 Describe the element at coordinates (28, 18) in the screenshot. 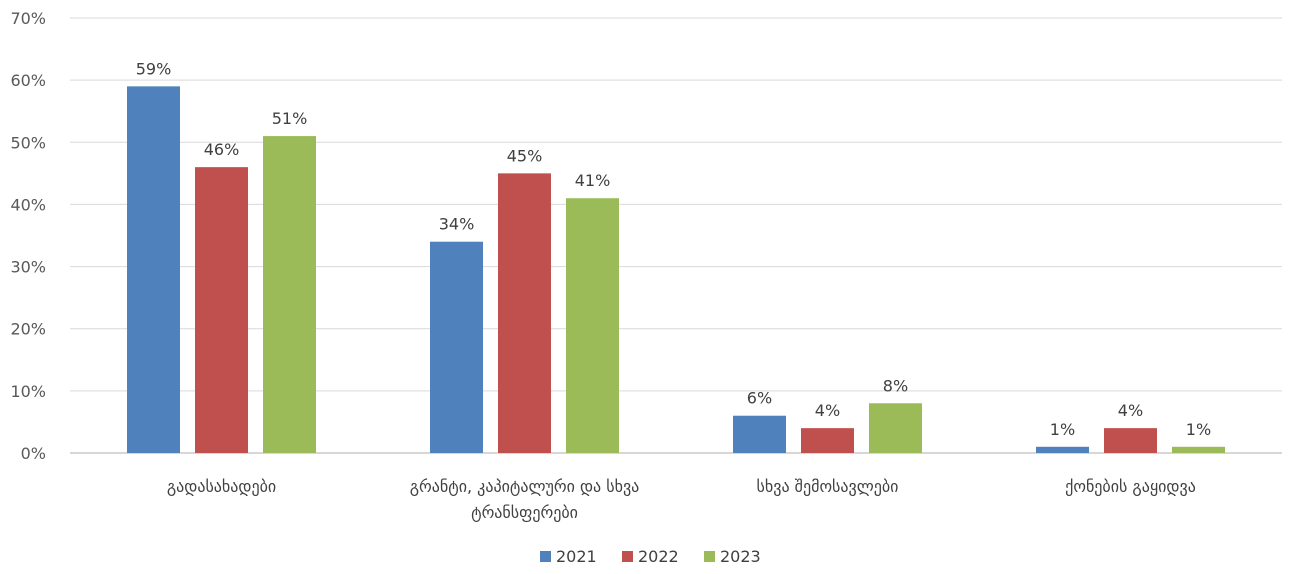

I see `y-tick-label: 70%` at that location.